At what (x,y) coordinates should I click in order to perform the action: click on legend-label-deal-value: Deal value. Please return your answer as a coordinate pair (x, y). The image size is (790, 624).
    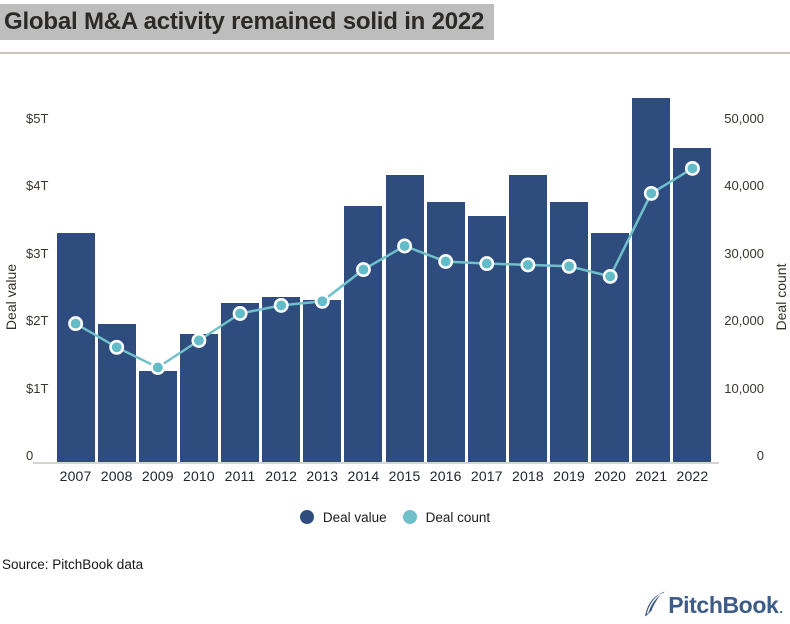
    Looking at the image, I should click on (354, 517).